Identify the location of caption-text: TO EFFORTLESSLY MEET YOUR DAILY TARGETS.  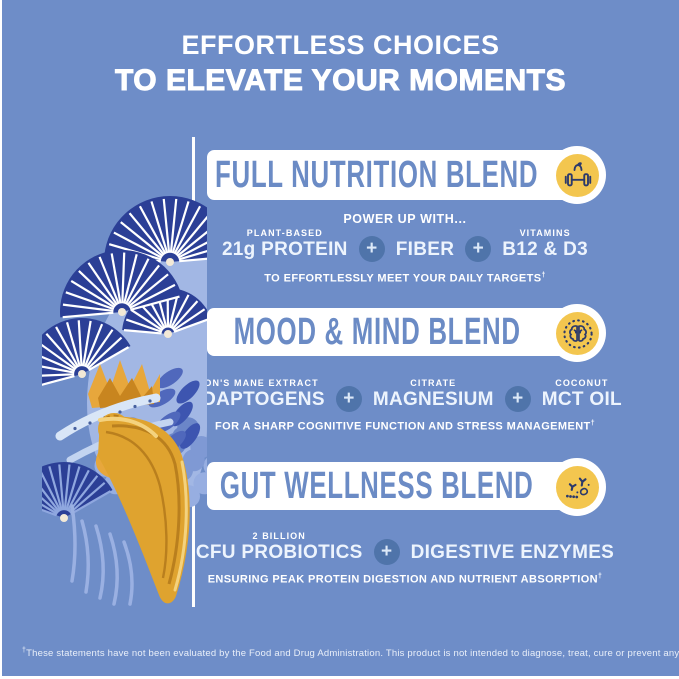
(403, 278).